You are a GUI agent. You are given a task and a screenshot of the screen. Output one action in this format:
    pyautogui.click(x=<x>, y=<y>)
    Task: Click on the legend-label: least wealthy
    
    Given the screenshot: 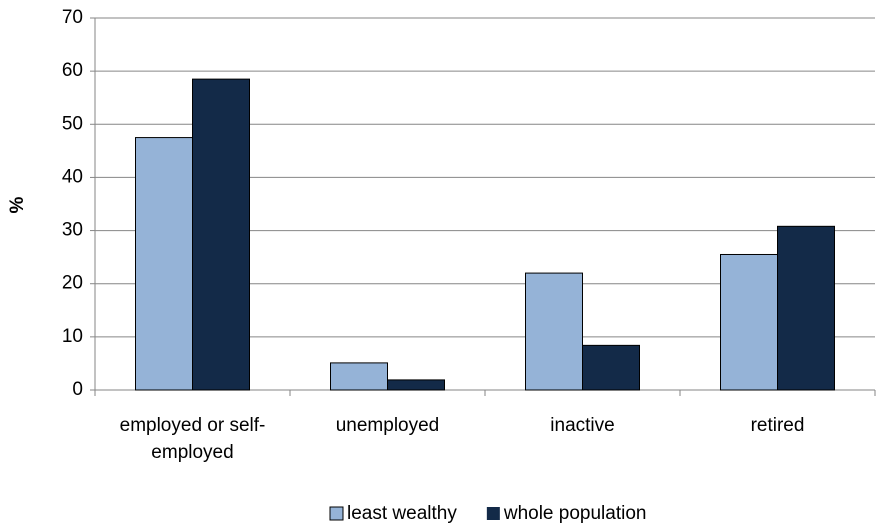 What is the action you would take?
    pyautogui.click(x=402, y=513)
    